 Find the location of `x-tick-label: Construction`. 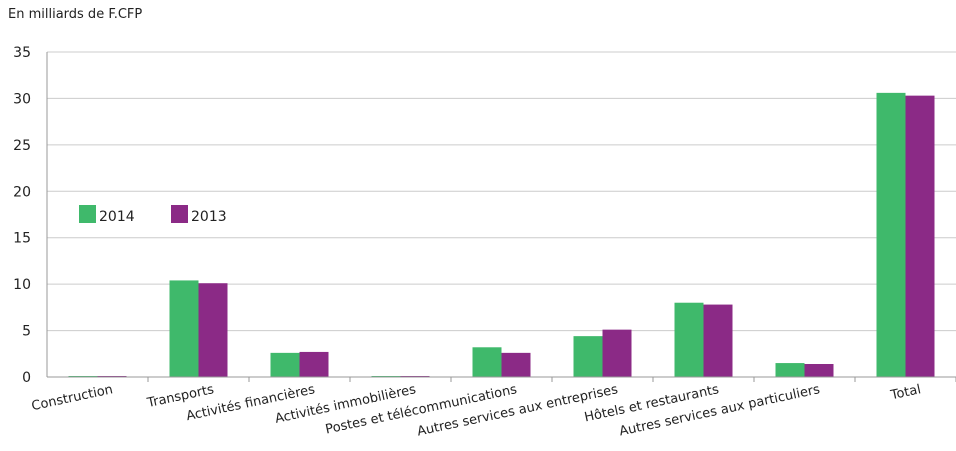

x-tick-label: Construction is located at coordinates (72, 398).